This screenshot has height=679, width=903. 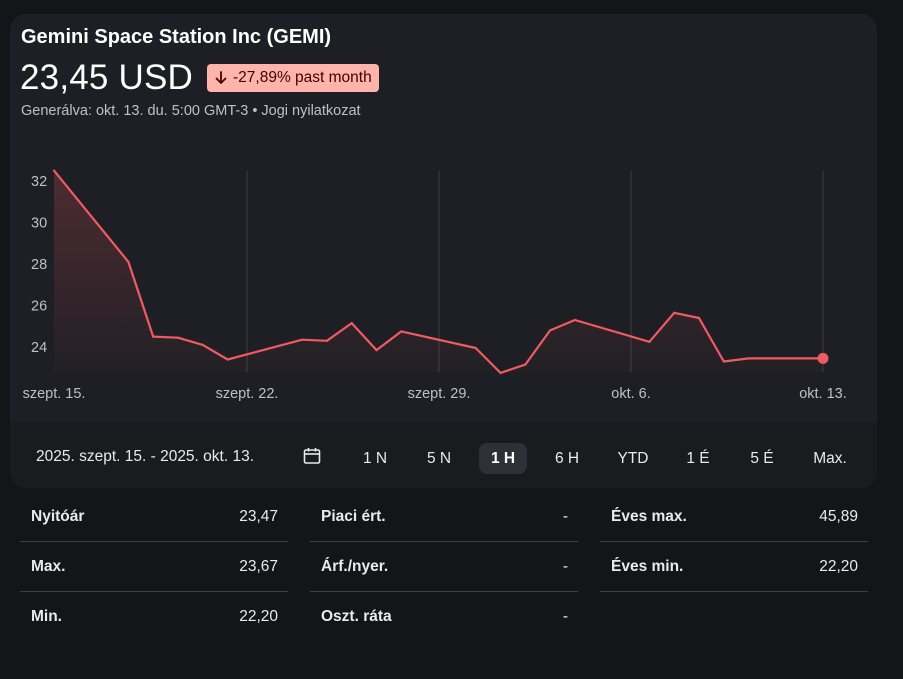 What do you see at coordinates (439, 458) in the screenshot?
I see `period-button: 5 N` at bounding box center [439, 458].